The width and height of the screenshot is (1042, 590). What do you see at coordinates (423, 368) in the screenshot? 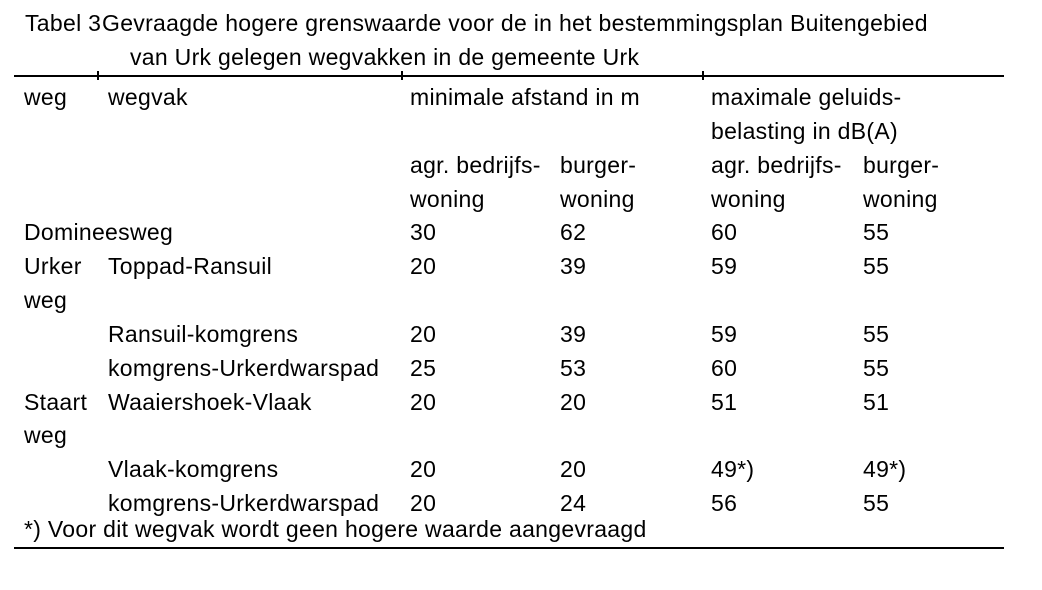
I see `cell-min-agr: 25` at bounding box center [423, 368].